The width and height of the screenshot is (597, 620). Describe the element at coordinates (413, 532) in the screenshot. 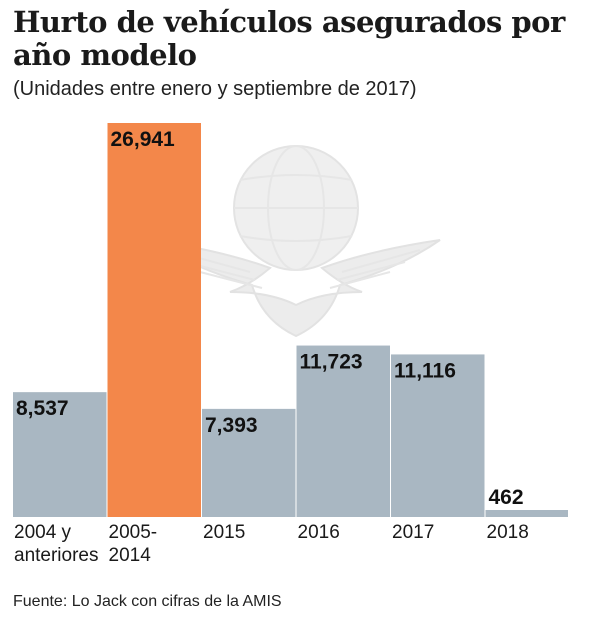

I see `x-tick-label: 2017` at that location.